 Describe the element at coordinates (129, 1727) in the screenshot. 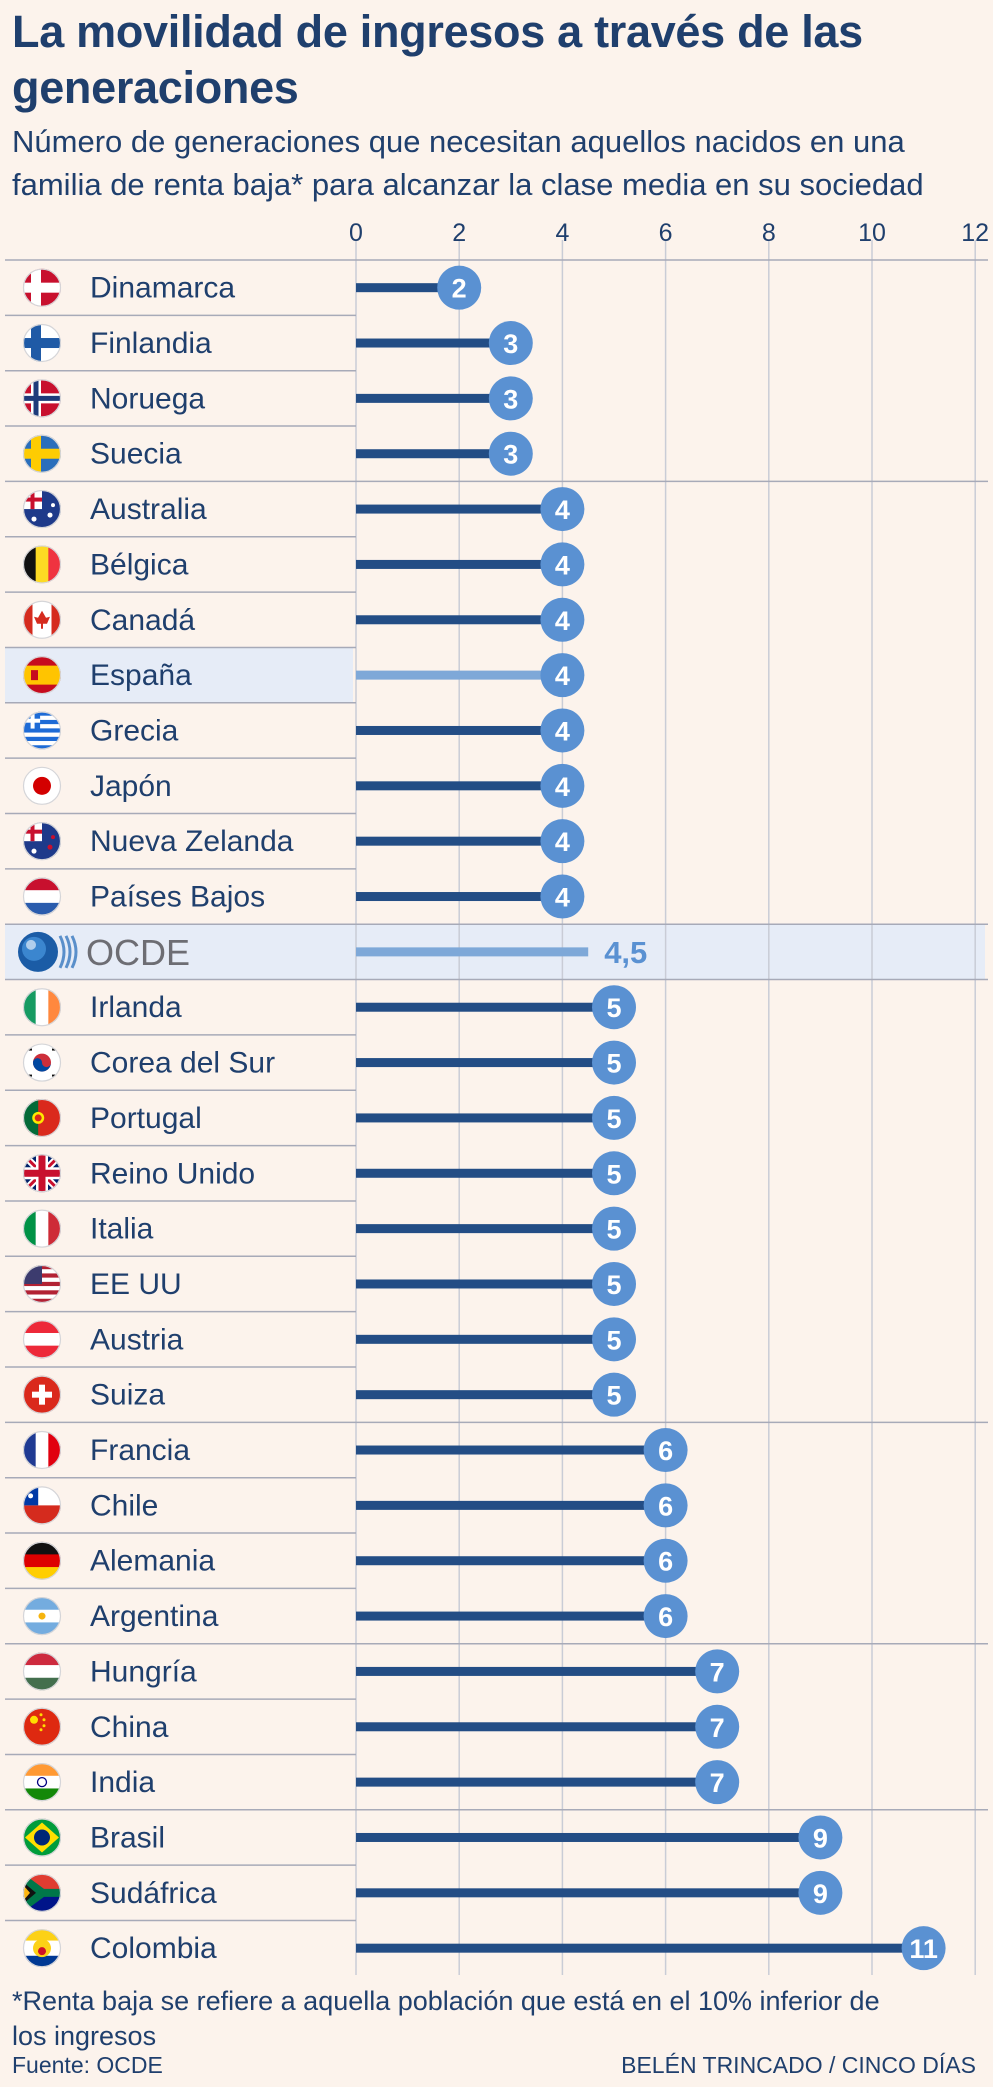

I see `category-label: China` at that location.